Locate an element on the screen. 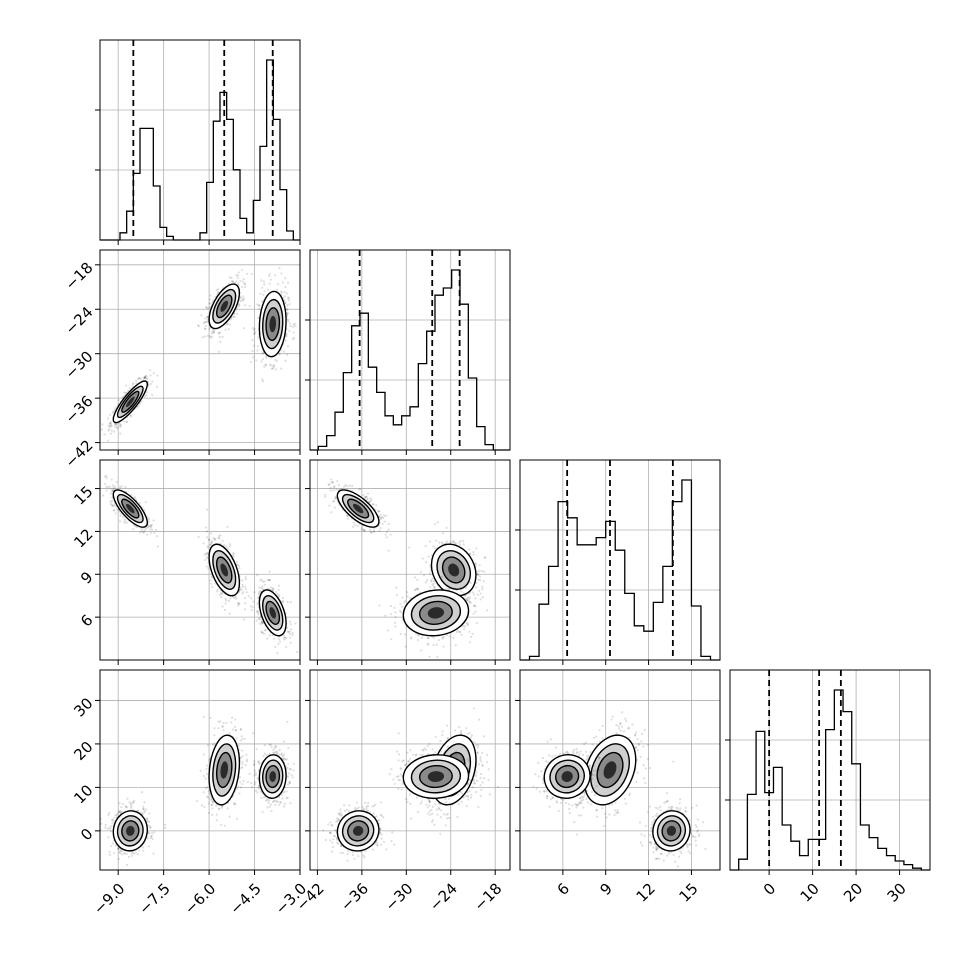  panel-frame is located at coordinates (200, 140).